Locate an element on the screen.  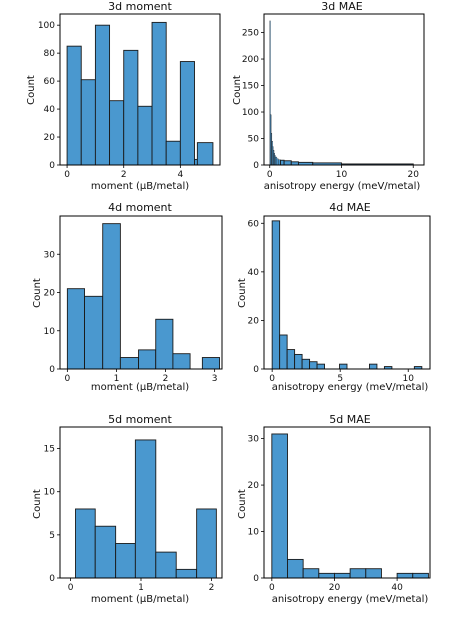
panel-title: 4d moment is located at coordinates (140, 207).